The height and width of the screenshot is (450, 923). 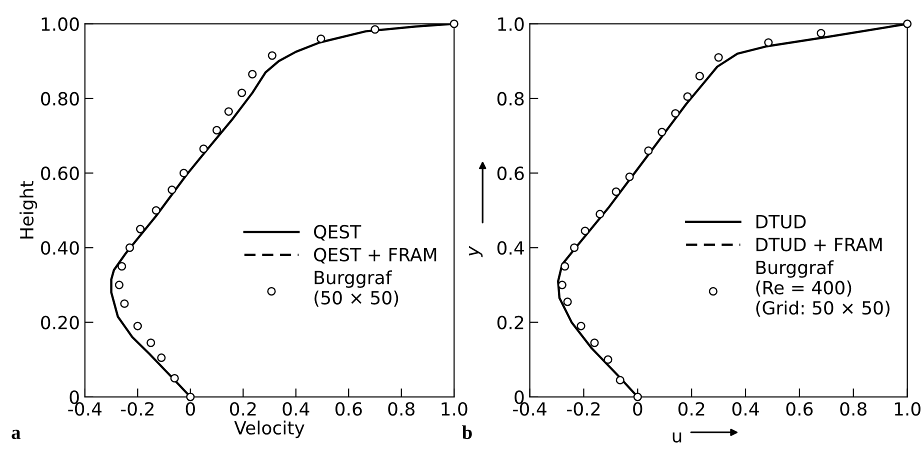 I want to click on x-axis-title: u, so click(x=677, y=437).